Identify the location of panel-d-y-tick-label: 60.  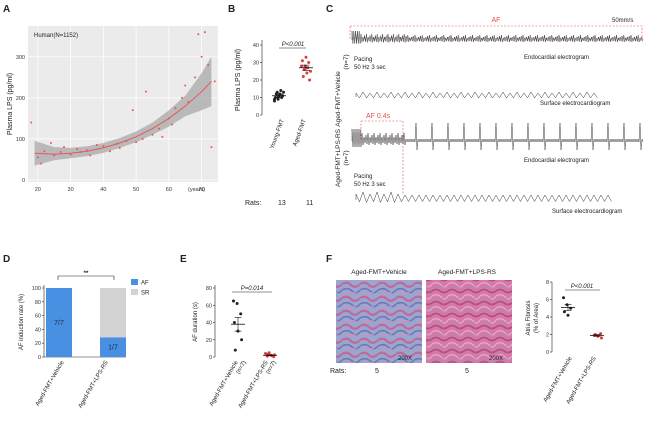
(38, 317).